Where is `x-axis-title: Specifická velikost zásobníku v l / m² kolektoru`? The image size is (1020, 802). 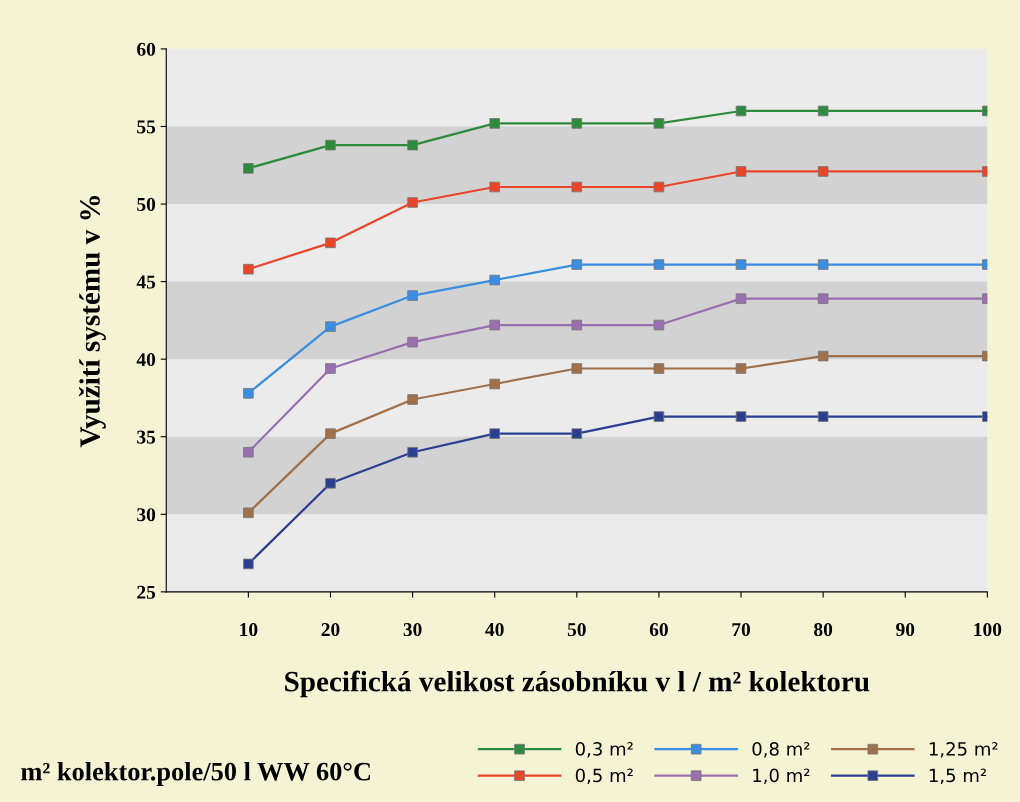 x-axis-title: Specifická velikost zásobníku v l / m² kolektoru is located at coordinates (577, 684).